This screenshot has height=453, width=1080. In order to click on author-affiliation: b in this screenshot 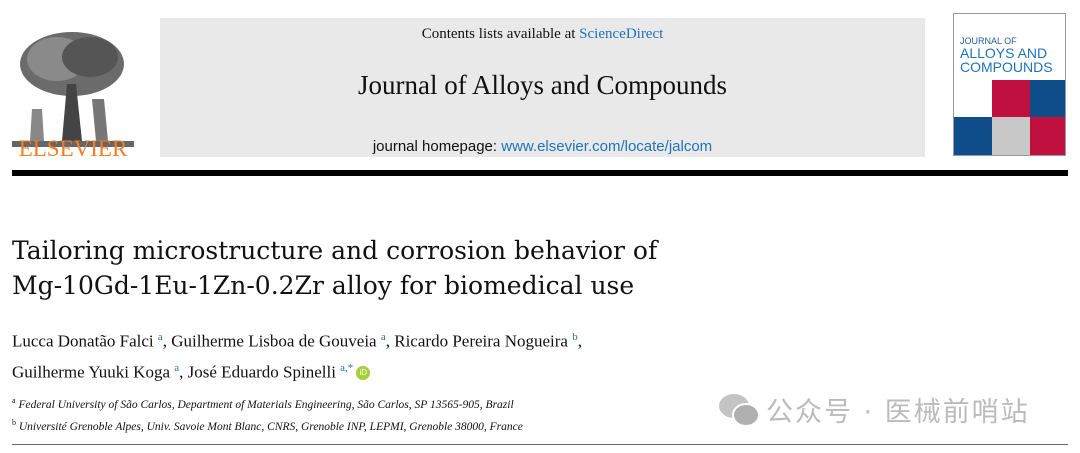, I will do `click(575, 337)`.